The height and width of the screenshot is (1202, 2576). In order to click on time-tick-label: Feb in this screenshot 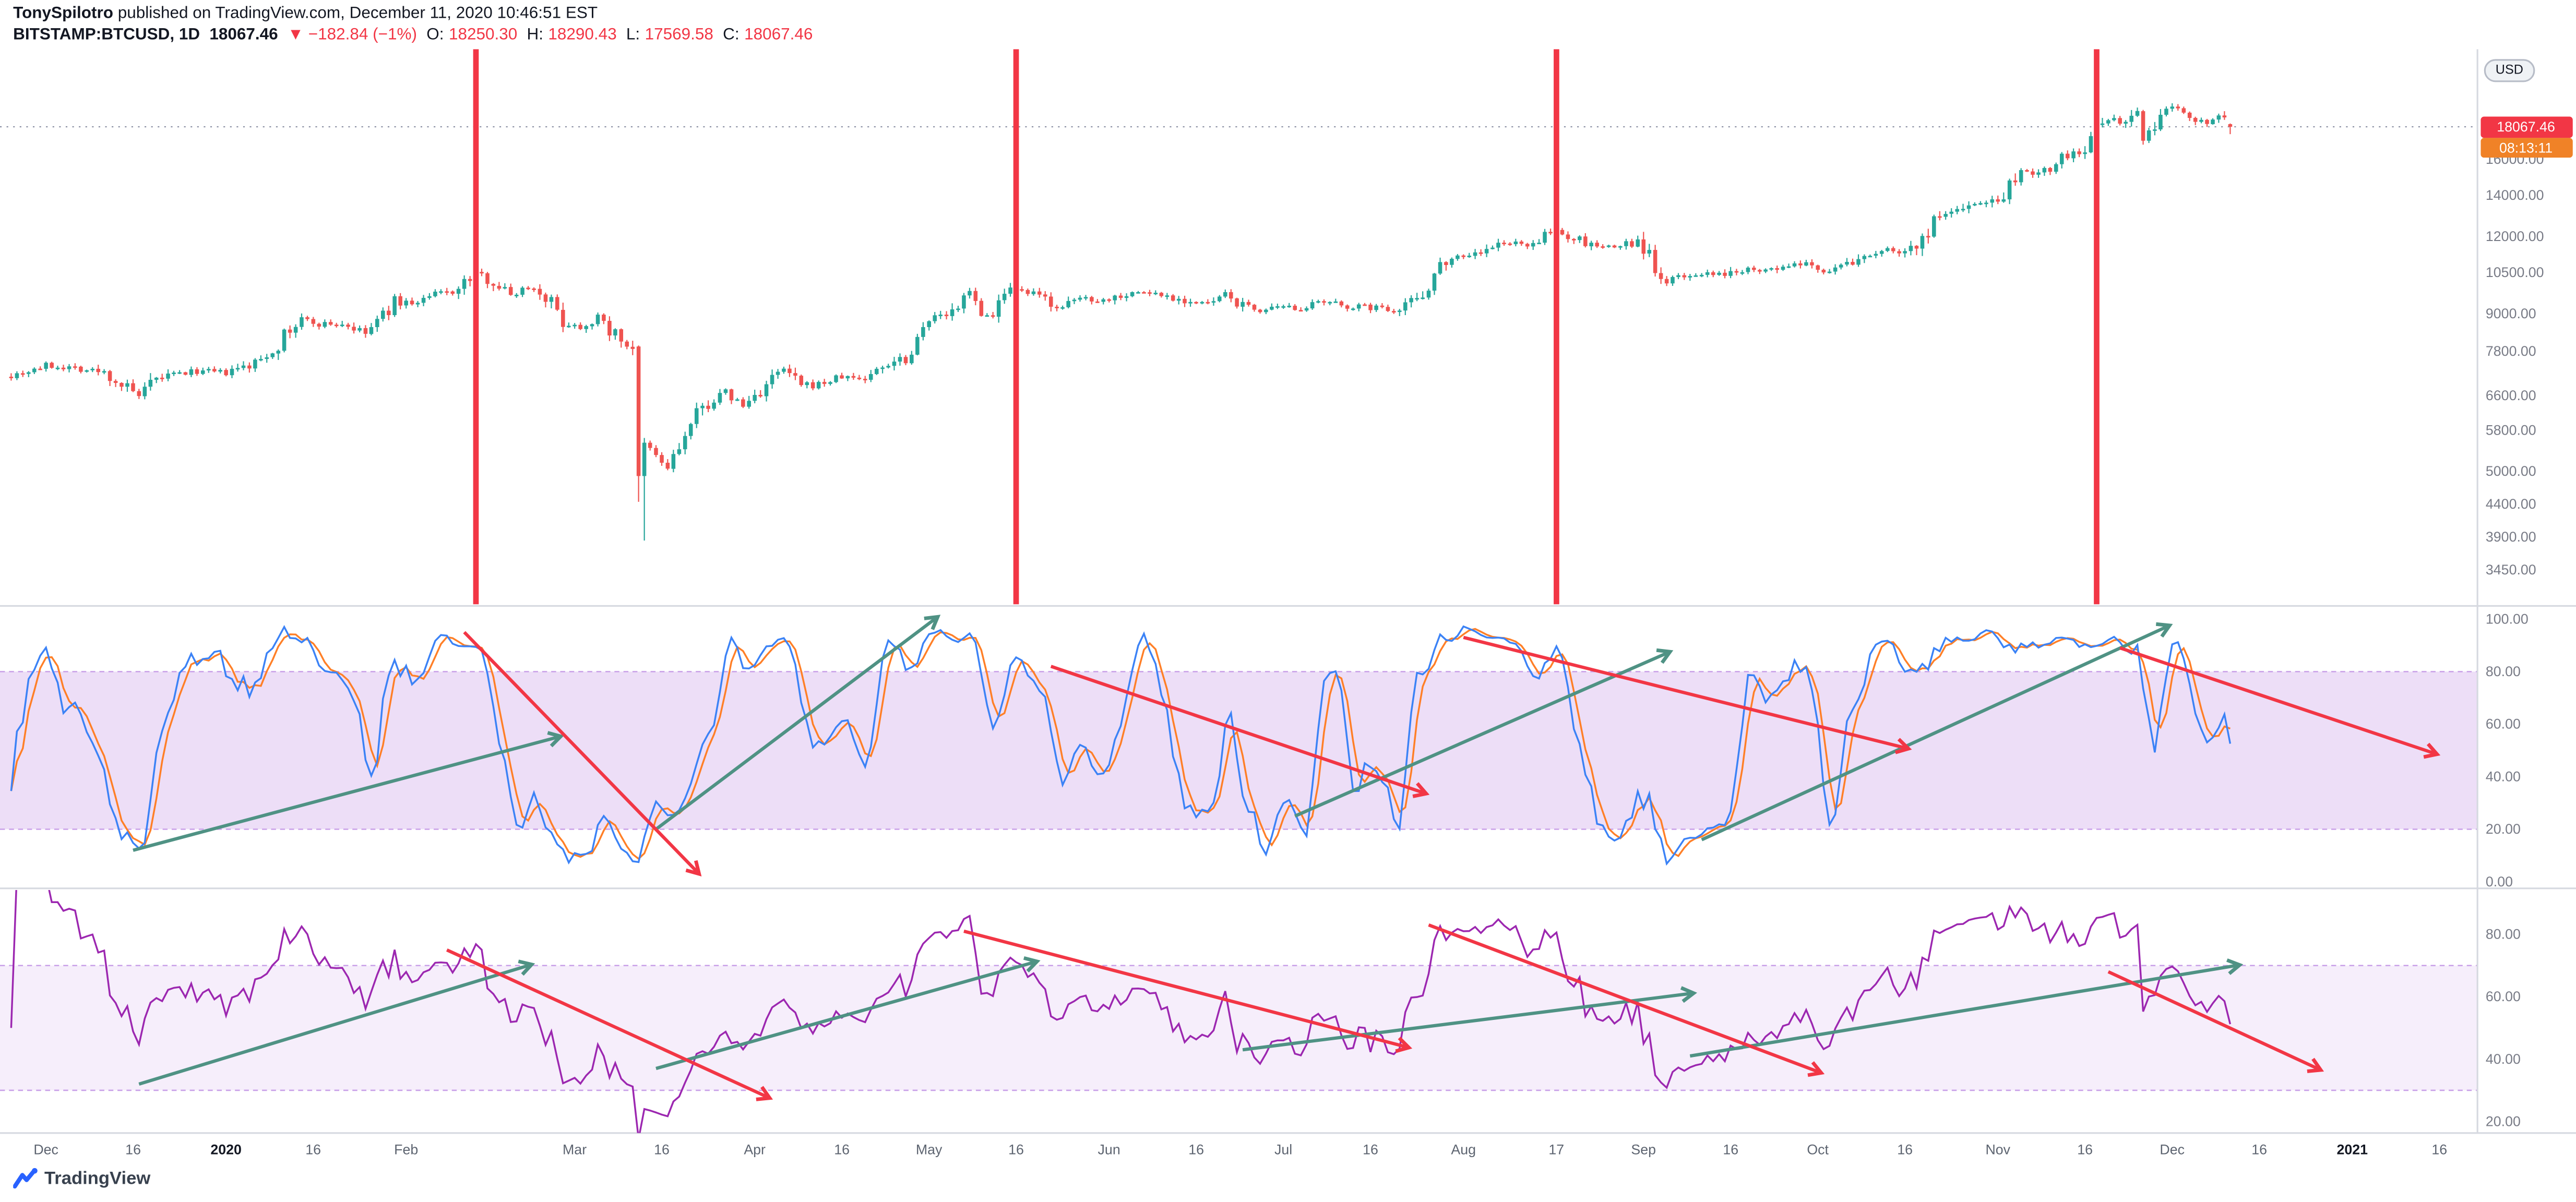, I will do `click(407, 1149)`.